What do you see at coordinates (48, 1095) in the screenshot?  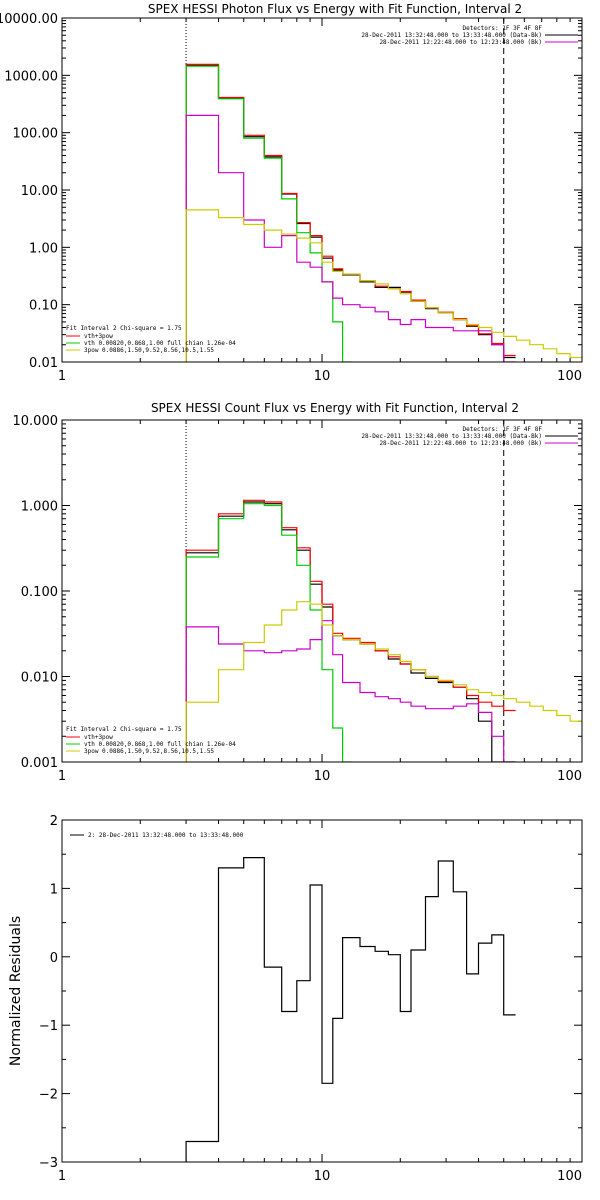 I see `y-tick-label: −2` at bounding box center [48, 1095].